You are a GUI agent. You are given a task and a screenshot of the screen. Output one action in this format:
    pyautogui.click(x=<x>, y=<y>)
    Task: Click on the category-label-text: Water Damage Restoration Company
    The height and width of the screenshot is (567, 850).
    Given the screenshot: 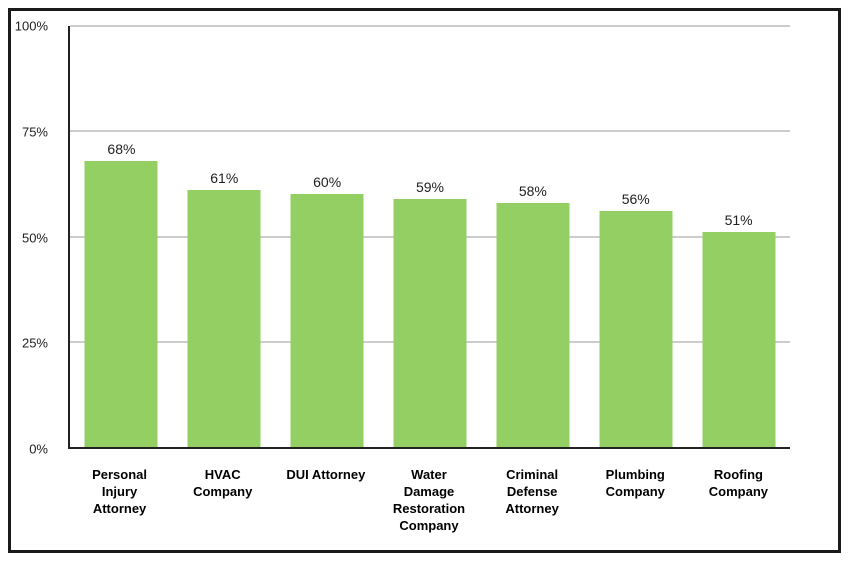 What is the action you would take?
    pyautogui.click(x=429, y=500)
    